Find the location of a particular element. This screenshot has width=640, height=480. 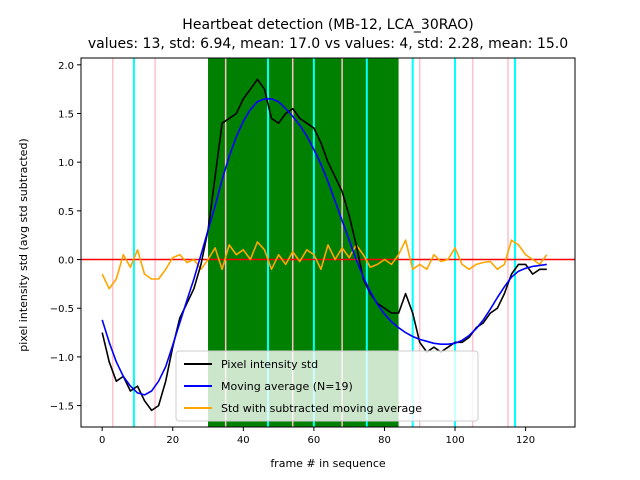

y-tick-label: −1.5 is located at coordinates (62, 407).